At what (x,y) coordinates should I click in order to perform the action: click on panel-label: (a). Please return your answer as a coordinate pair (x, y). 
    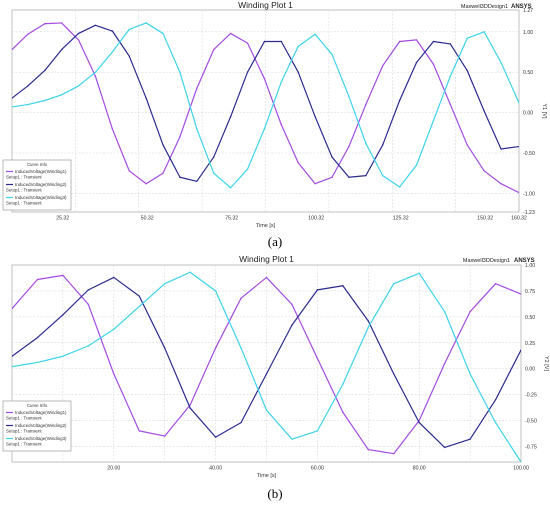
    Looking at the image, I should click on (275, 241).